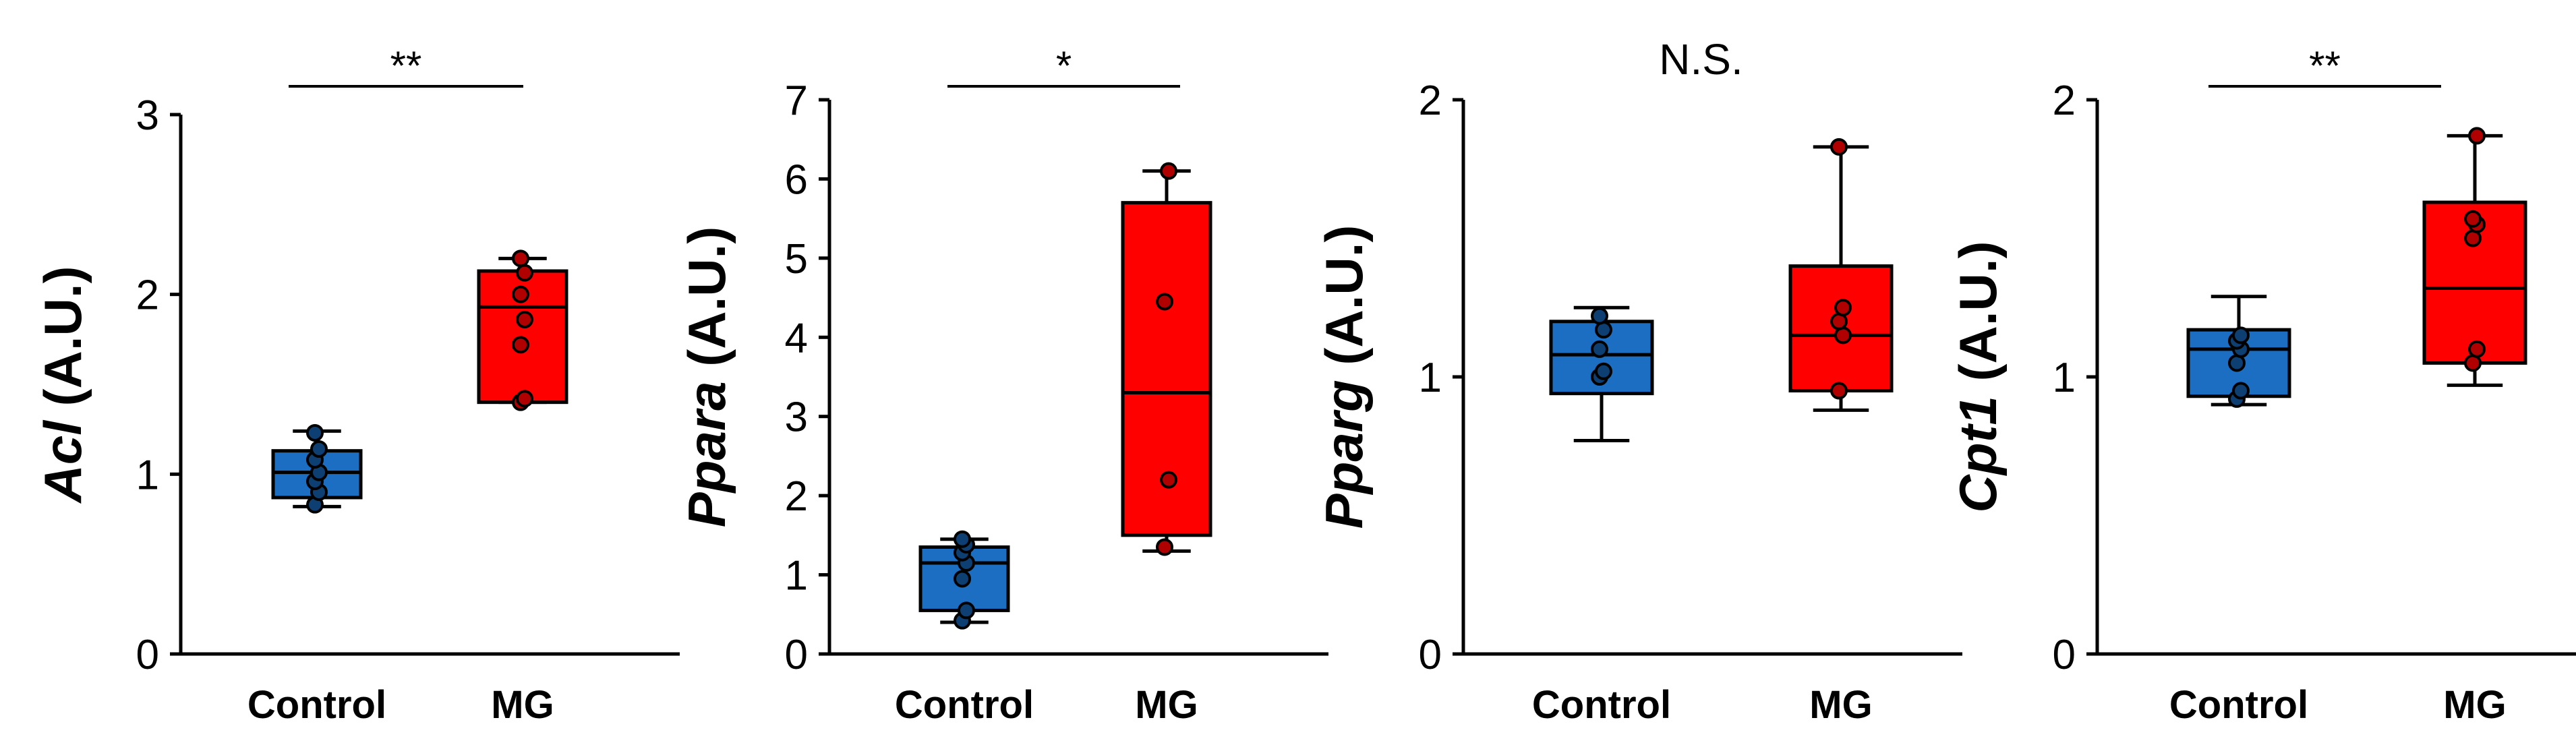 Image resolution: width=2576 pixels, height=745 pixels. I want to click on y-axis-gene: Ppara, so click(707, 454).